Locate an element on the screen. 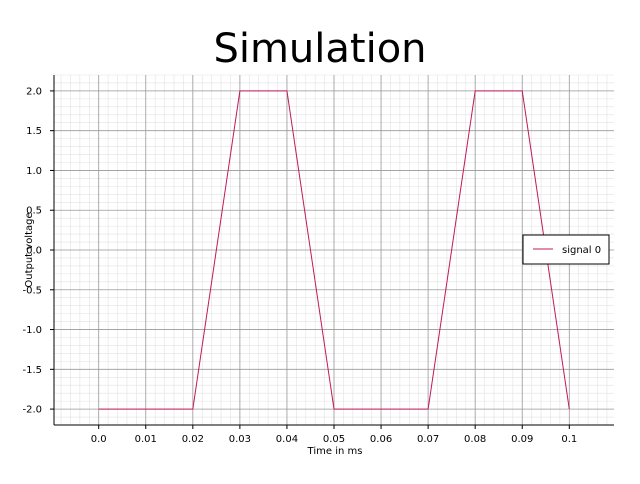 This screenshot has height=484, width=640. y-tick-label: 2.0 is located at coordinates (34, 91).